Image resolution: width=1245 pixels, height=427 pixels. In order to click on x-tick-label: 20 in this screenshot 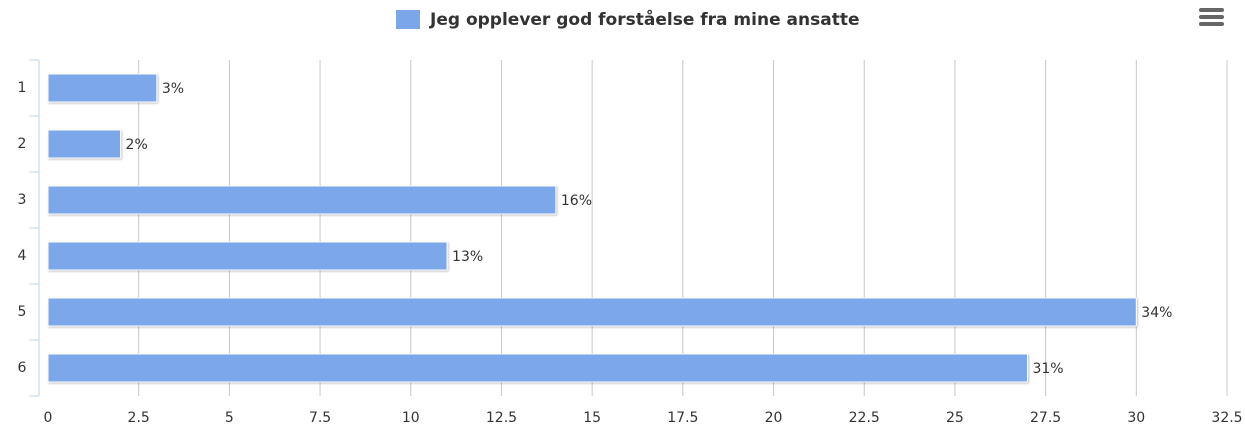, I will do `click(774, 418)`.